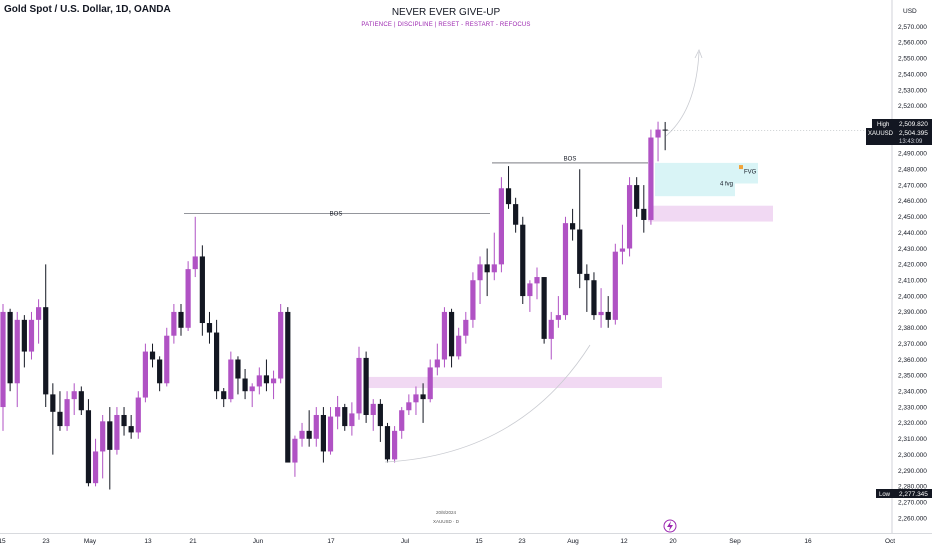 This screenshot has height=550, width=932. What do you see at coordinates (912, 312) in the screenshot?
I see `price-tick-label: 2,390.000` at bounding box center [912, 312].